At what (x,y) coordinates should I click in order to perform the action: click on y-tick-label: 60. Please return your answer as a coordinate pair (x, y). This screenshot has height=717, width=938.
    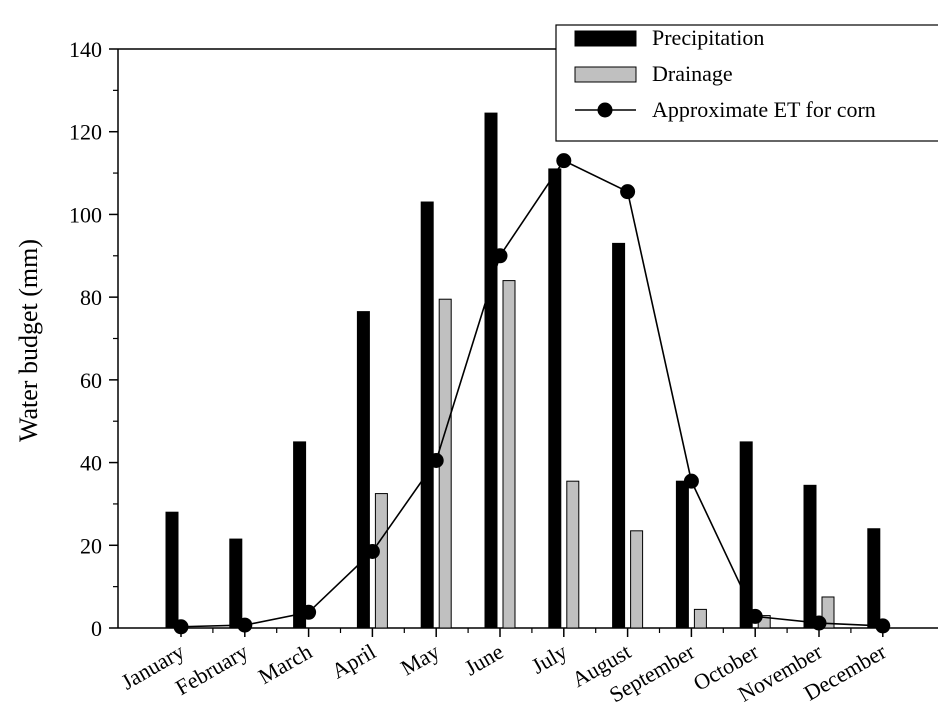
    Looking at the image, I should click on (91, 380).